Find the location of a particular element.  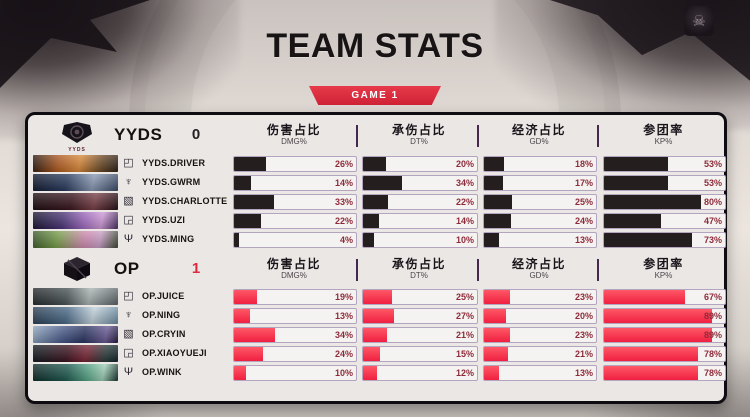

bar-value: 21% is located at coordinates (583, 354).